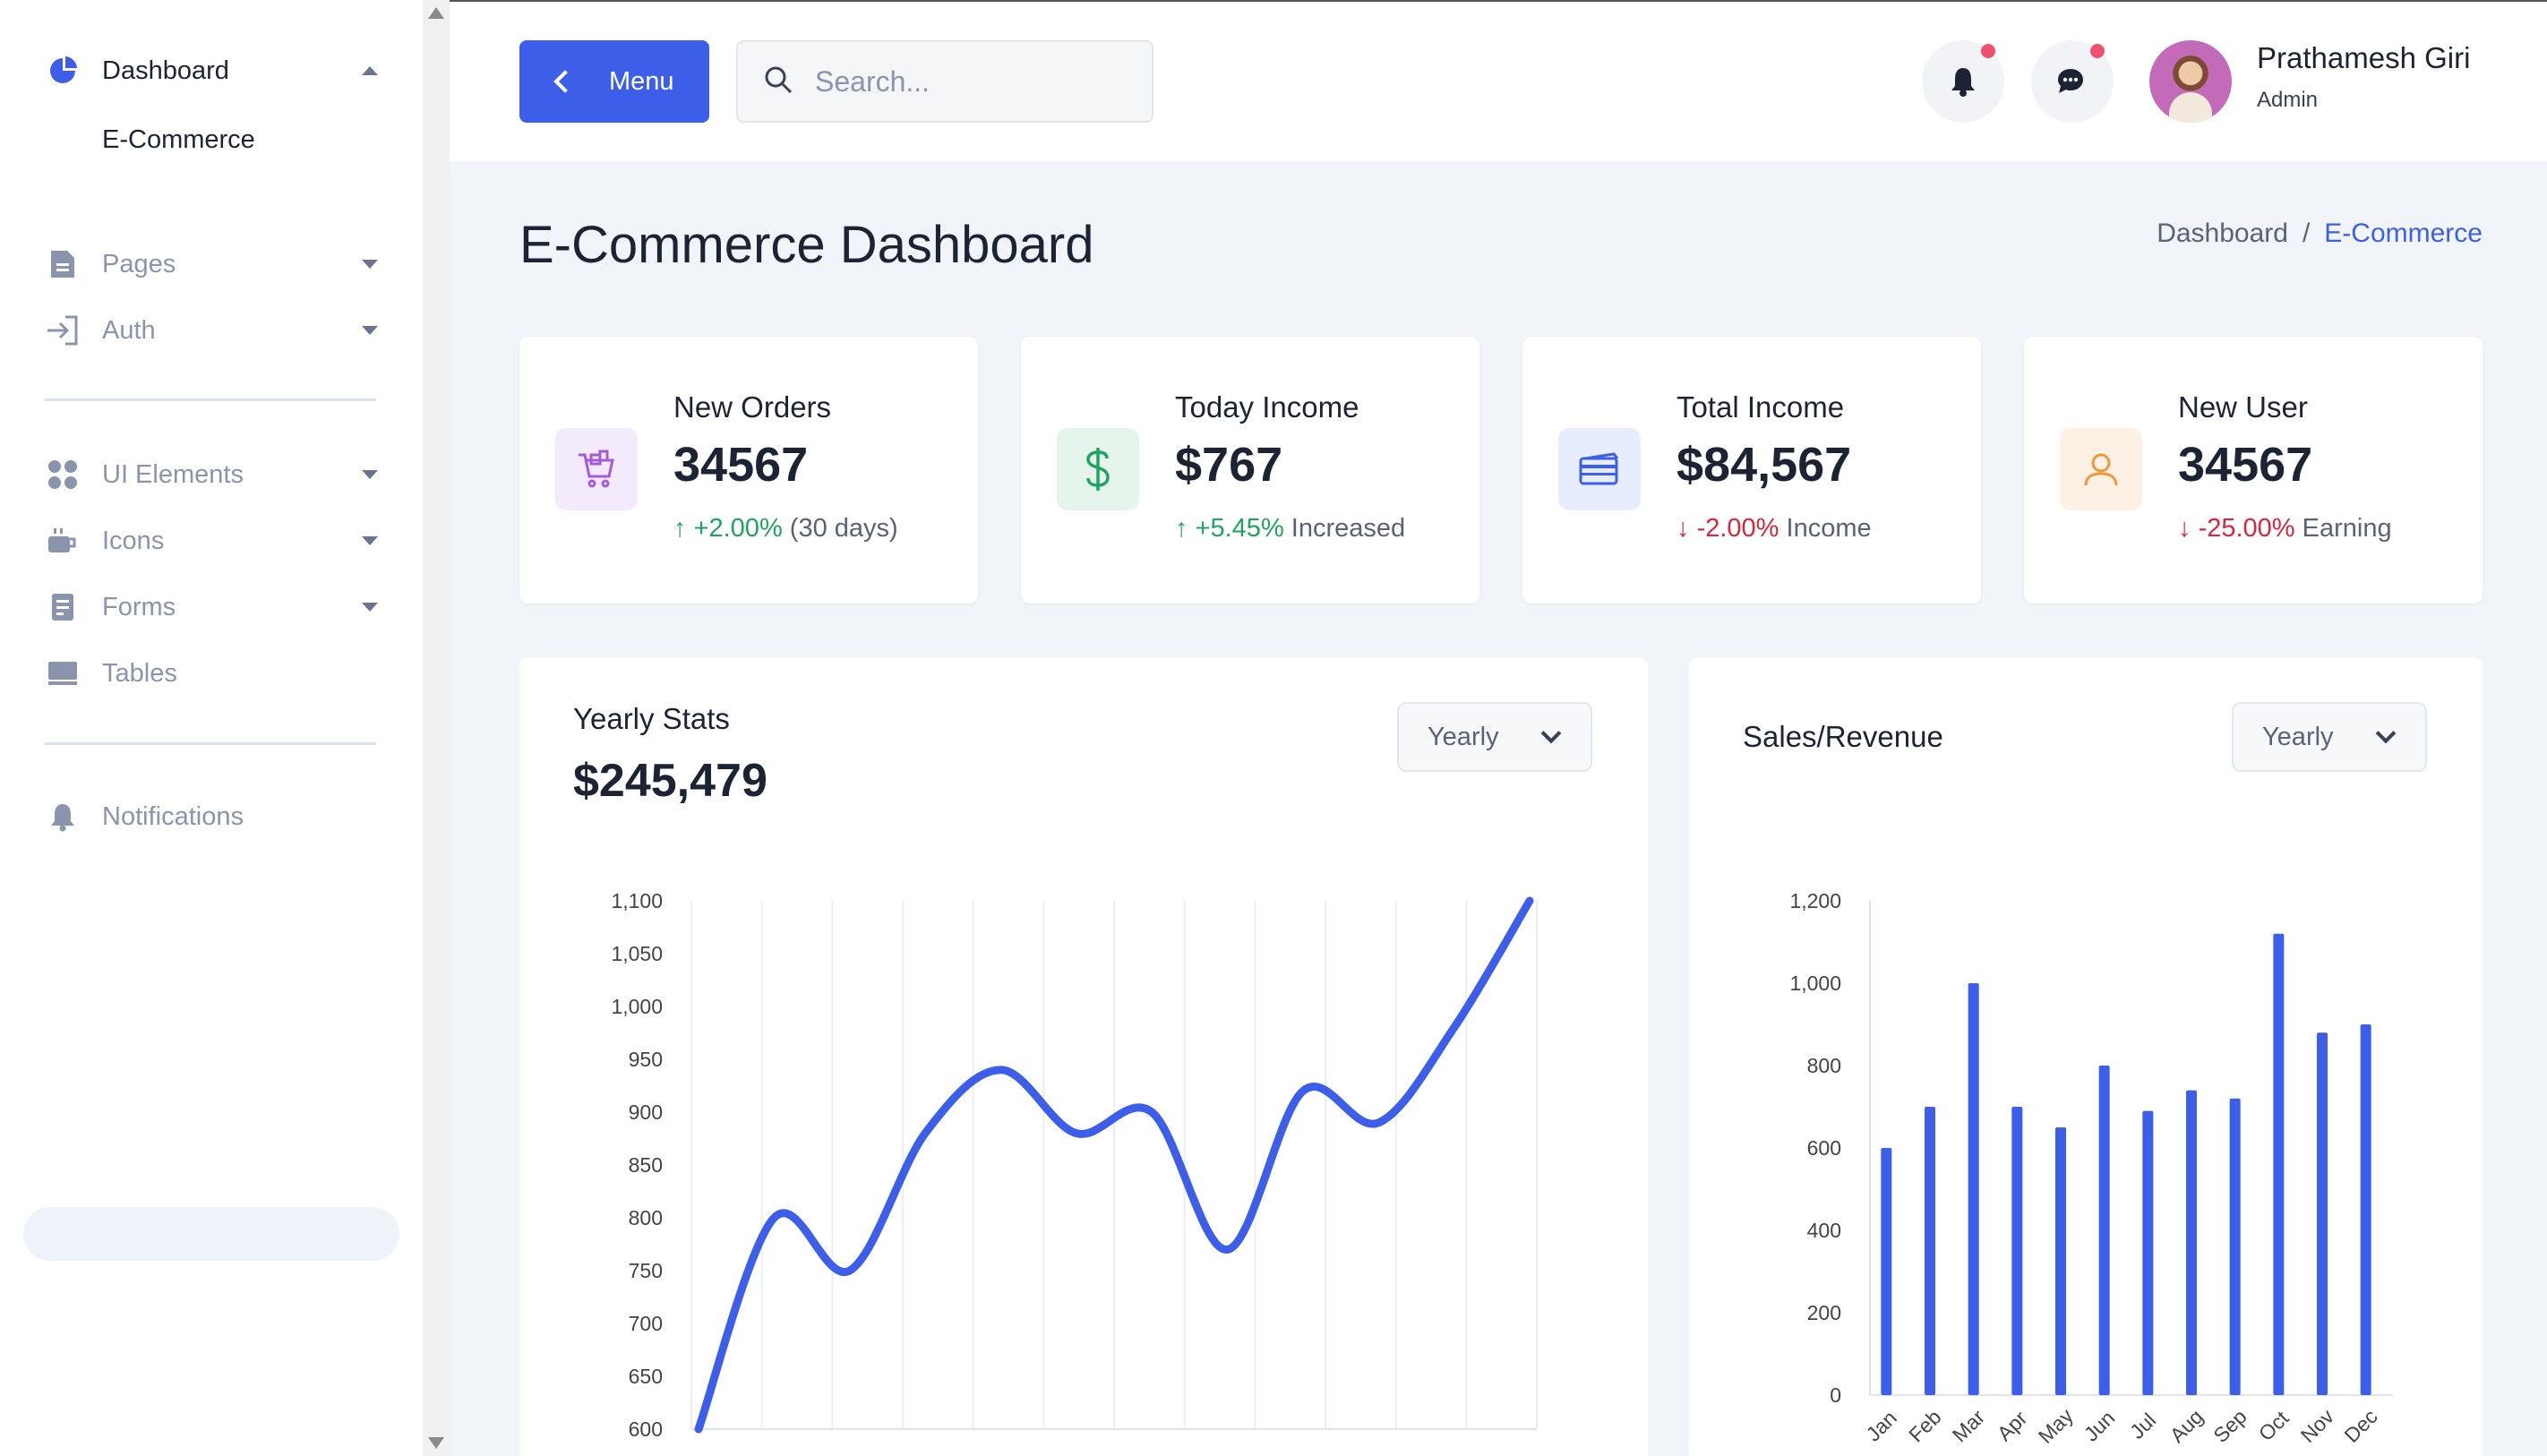  I want to click on messages-button, so click(2072, 81).